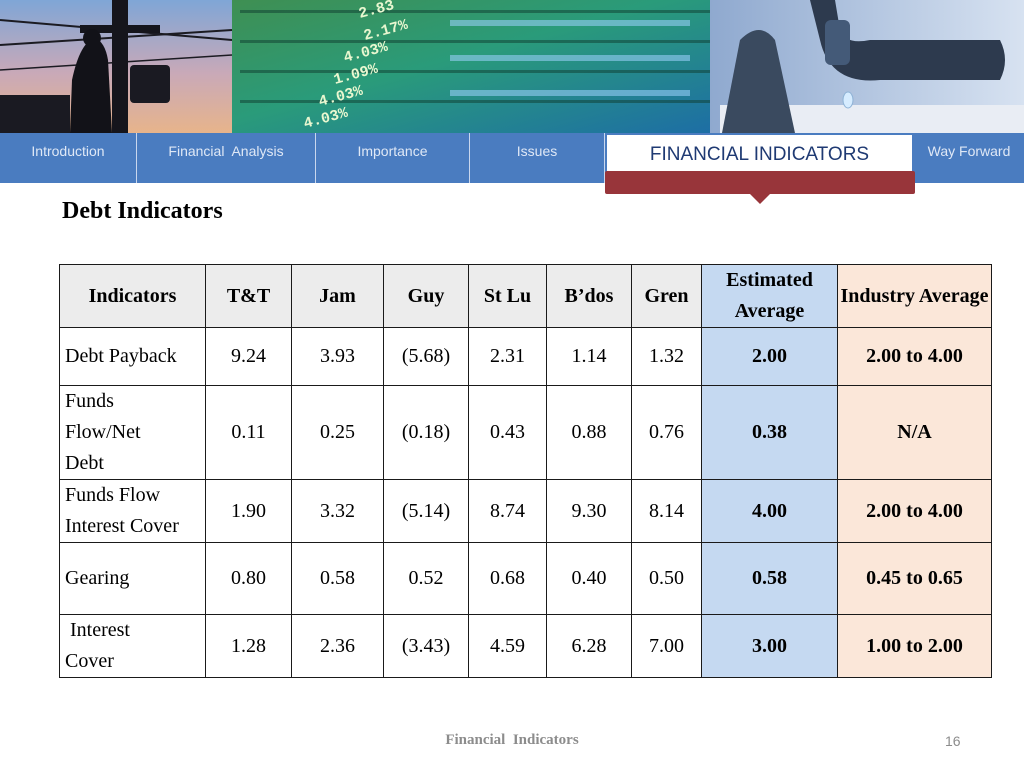 The image size is (1024, 768). I want to click on table-cell: 1.28, so click(248, 646).